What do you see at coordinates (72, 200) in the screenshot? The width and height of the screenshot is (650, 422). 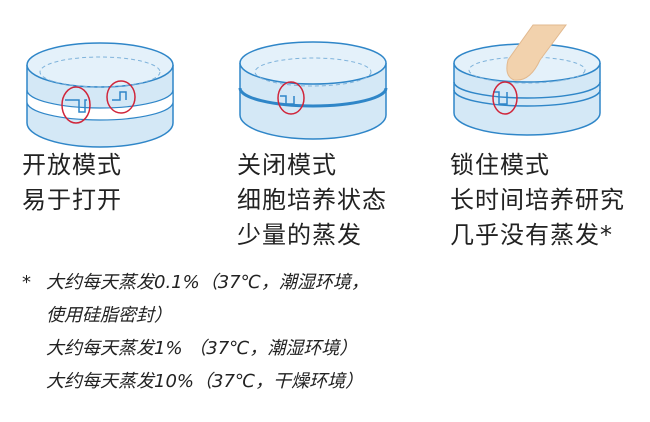 I see `mode-description: 易于打开` at bounding box center [72, 200].